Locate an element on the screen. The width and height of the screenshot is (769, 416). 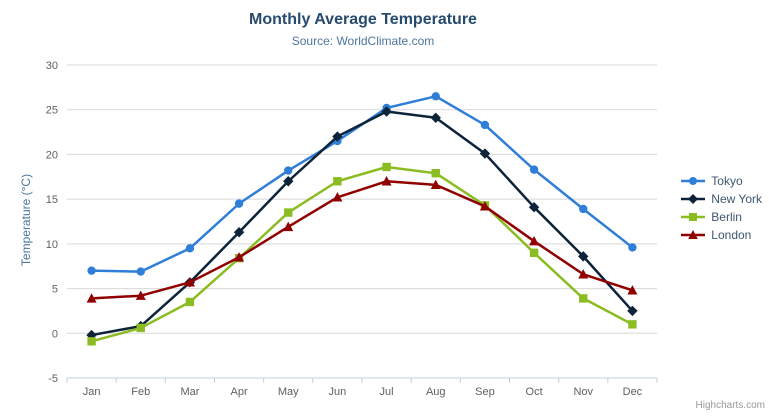
svg-text: Jan is located at coordinates (92, 392).